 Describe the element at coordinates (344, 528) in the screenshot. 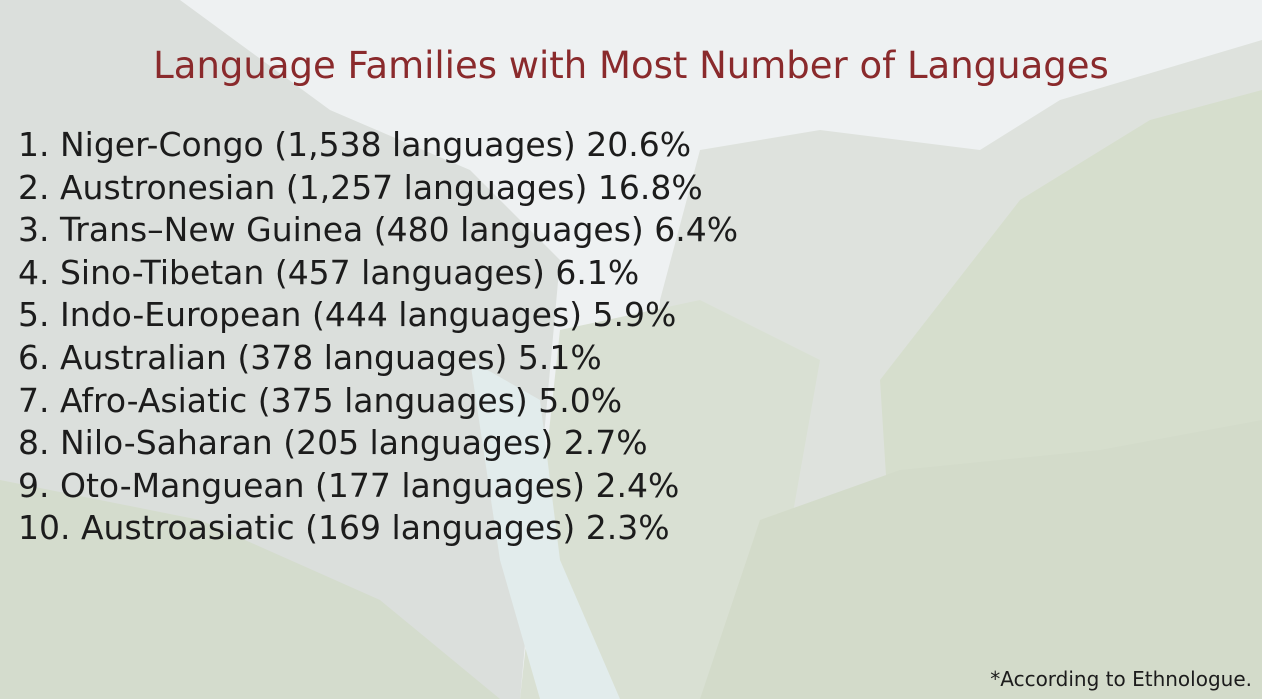

I see `list-item: 10. Austroasiatic (169 languages) 2.3%` at that location.